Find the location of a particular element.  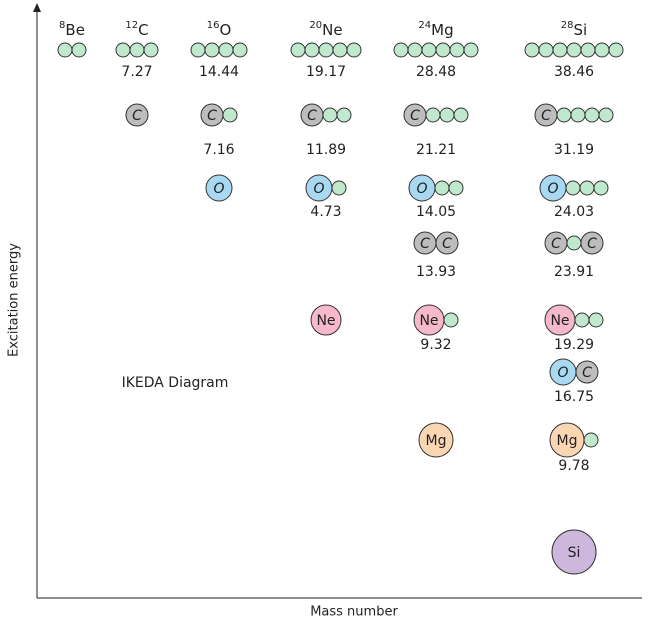

threshold-energy: 23.91 is located at coordinates (574, 272).